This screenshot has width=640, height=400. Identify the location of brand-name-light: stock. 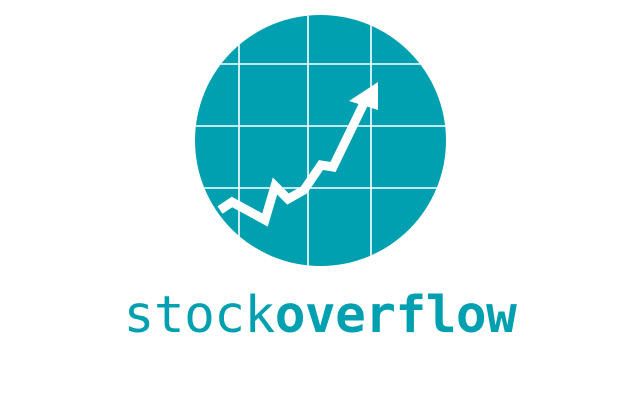
(199, 315).